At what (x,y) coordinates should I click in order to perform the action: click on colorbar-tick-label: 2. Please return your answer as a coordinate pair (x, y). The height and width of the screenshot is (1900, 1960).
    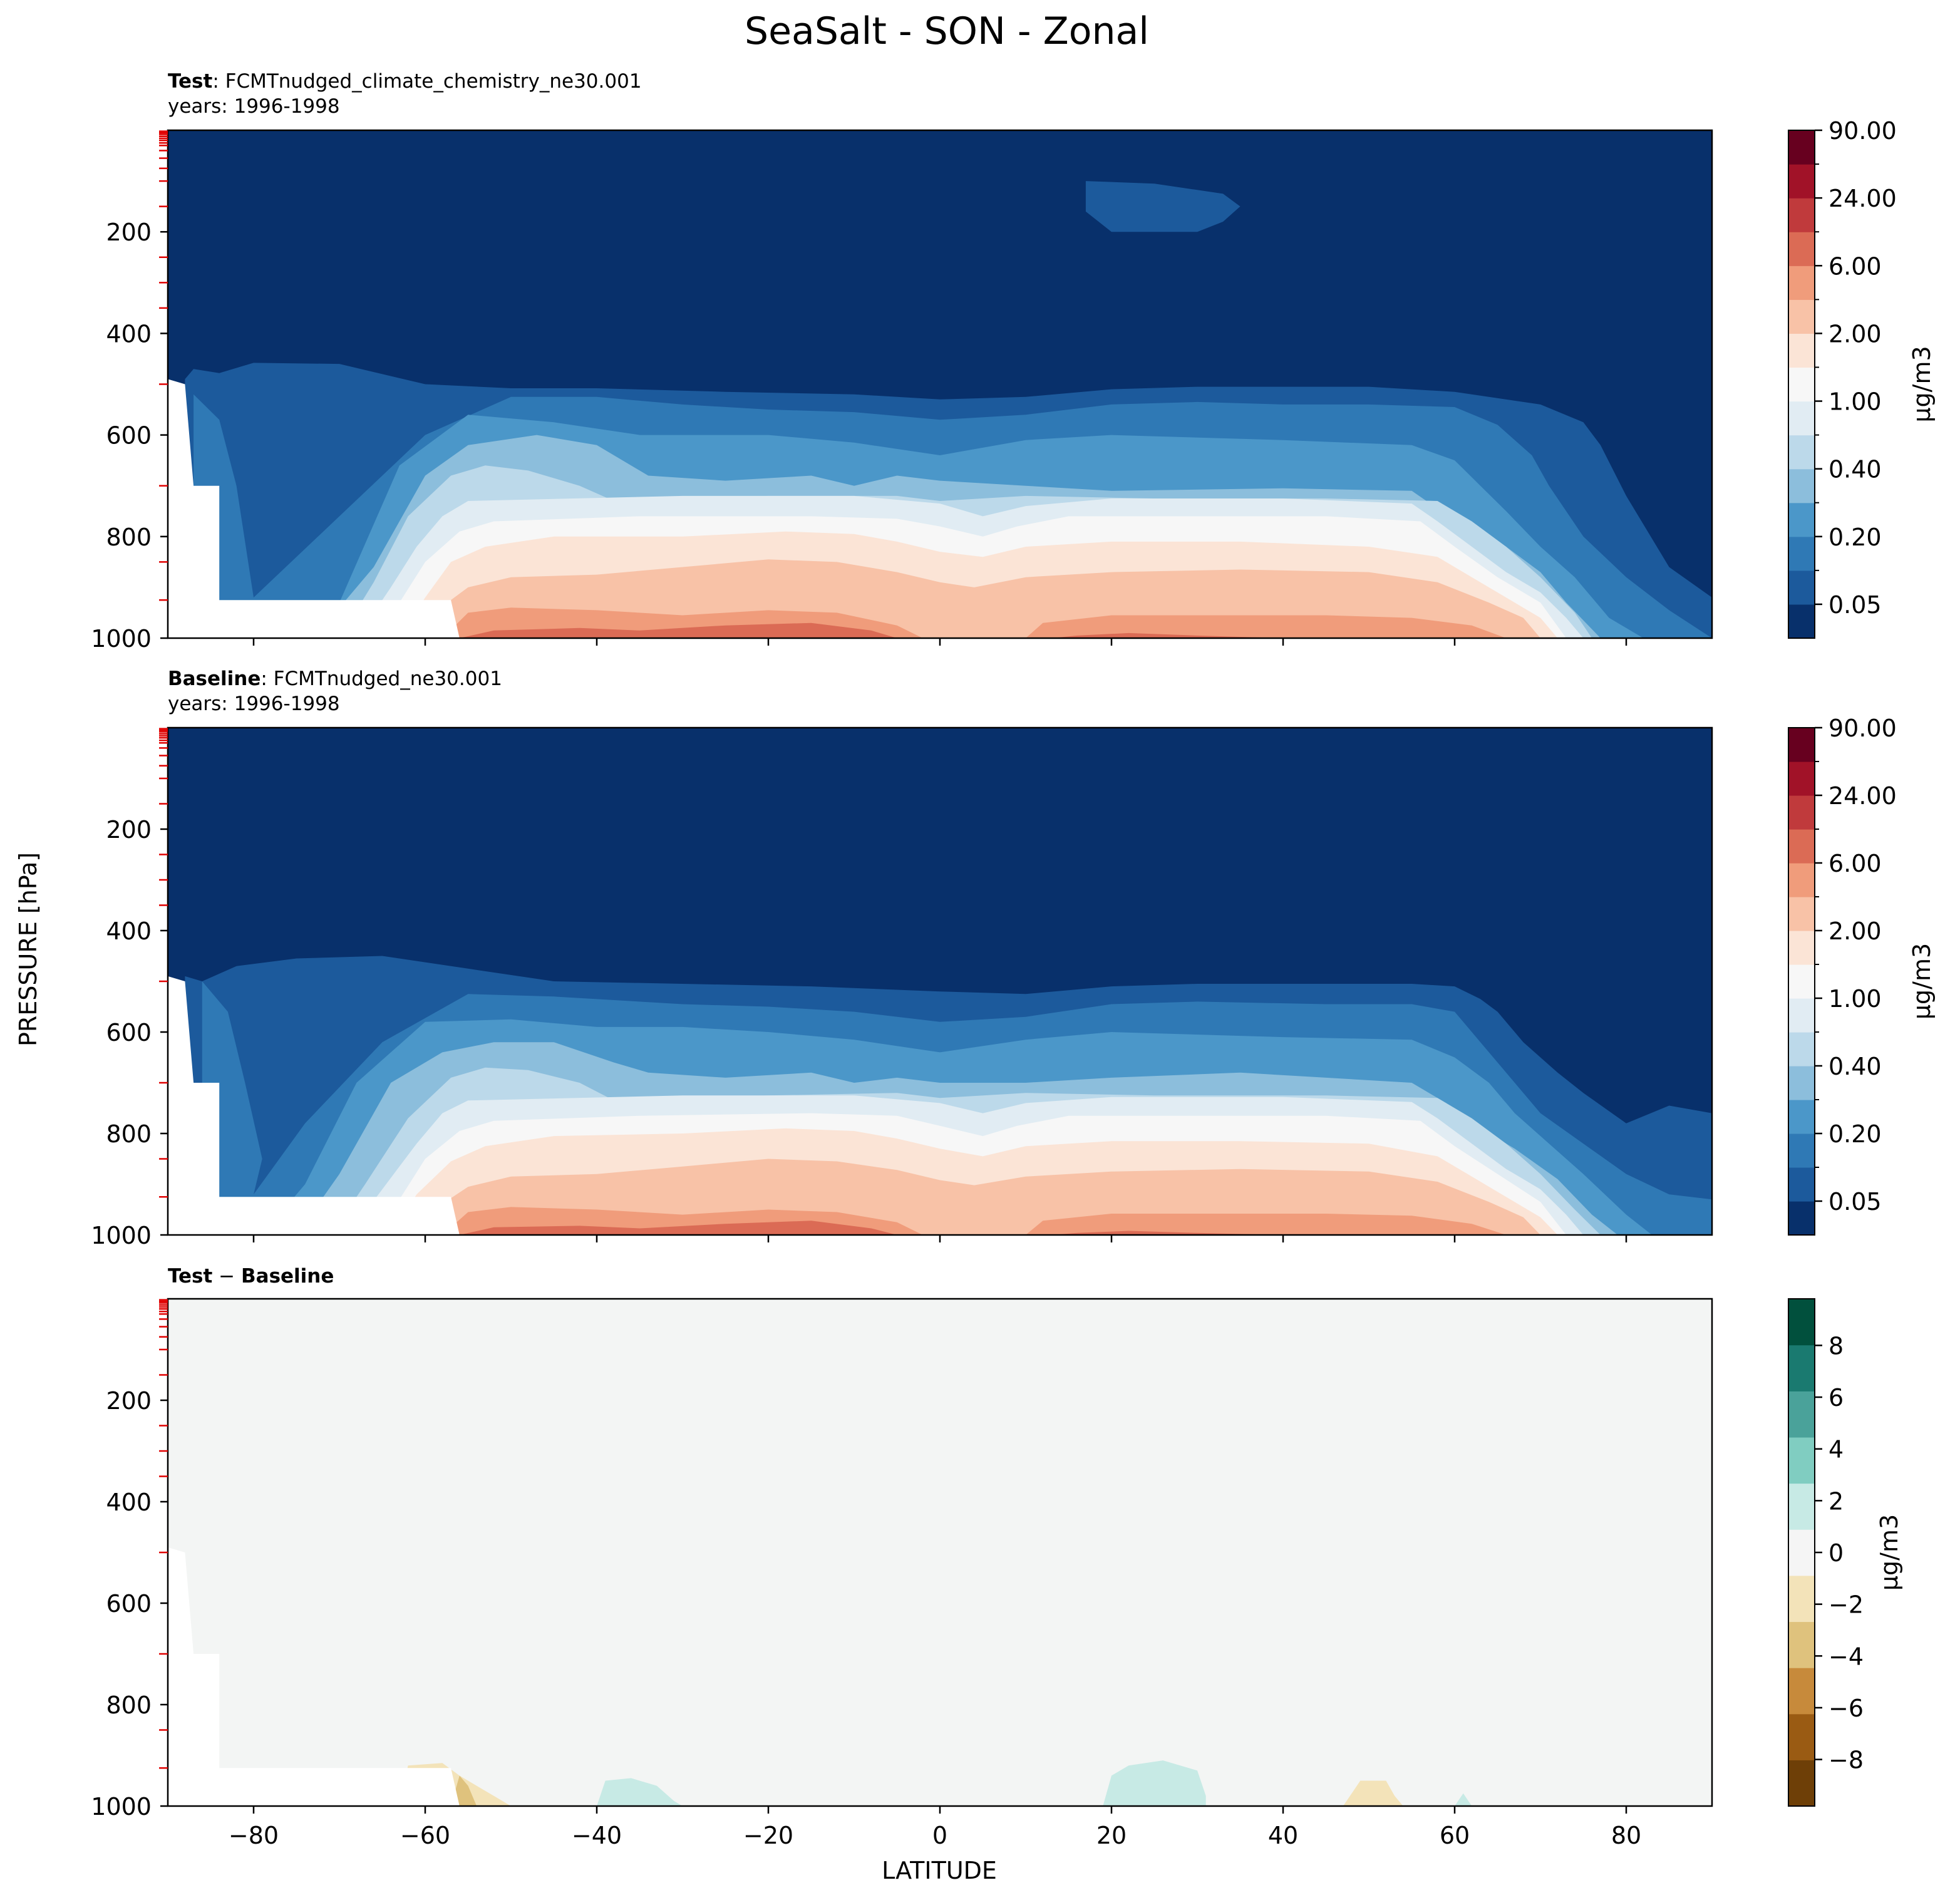
    Looking at the image, I should click on (1836, 1501).